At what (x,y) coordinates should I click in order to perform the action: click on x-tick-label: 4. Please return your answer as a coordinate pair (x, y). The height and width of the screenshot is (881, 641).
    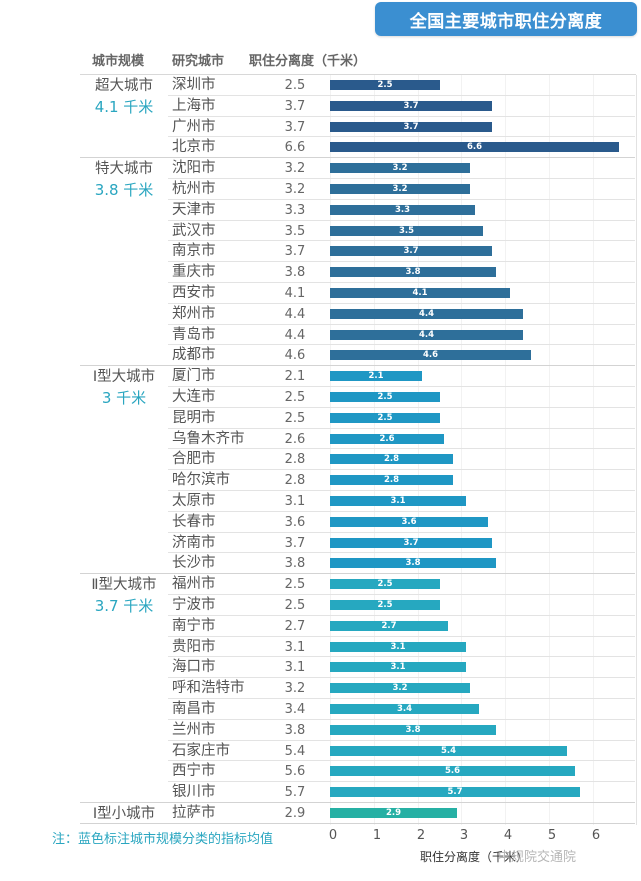
    Looking at the image, I should click on (508, 835).